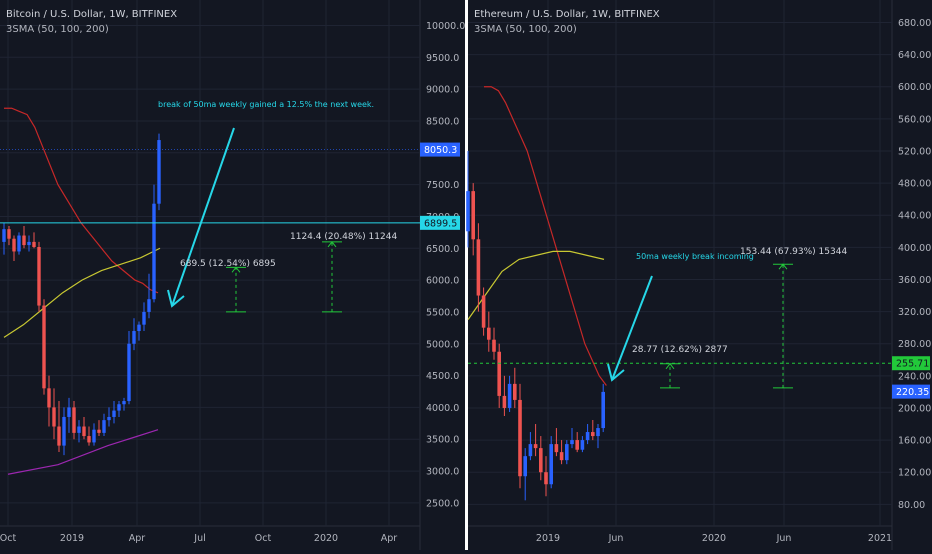  Describe the element at coordinates (442, 312) in the screenshot. I see `y-tick-label: 5500.0` at that location.